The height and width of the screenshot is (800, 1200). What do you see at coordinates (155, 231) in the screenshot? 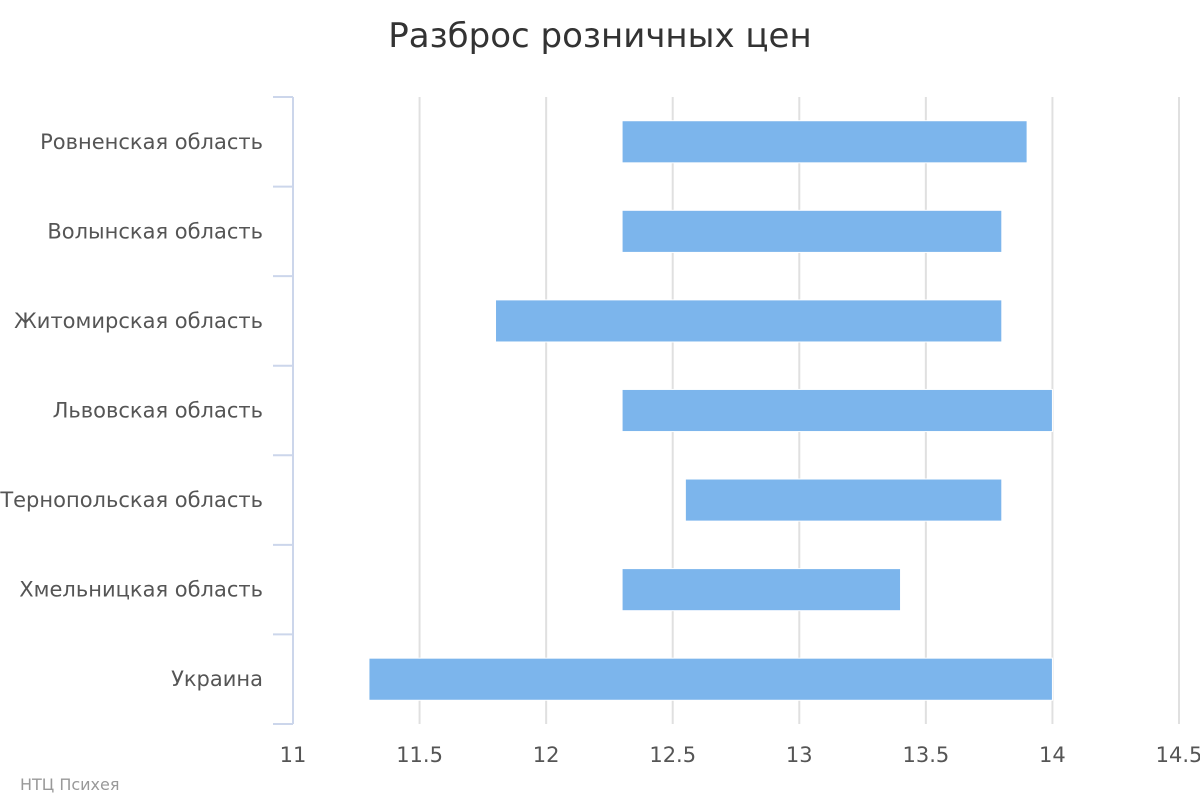
I see `category-label: Волынская область` at bounding box center [155, 231].